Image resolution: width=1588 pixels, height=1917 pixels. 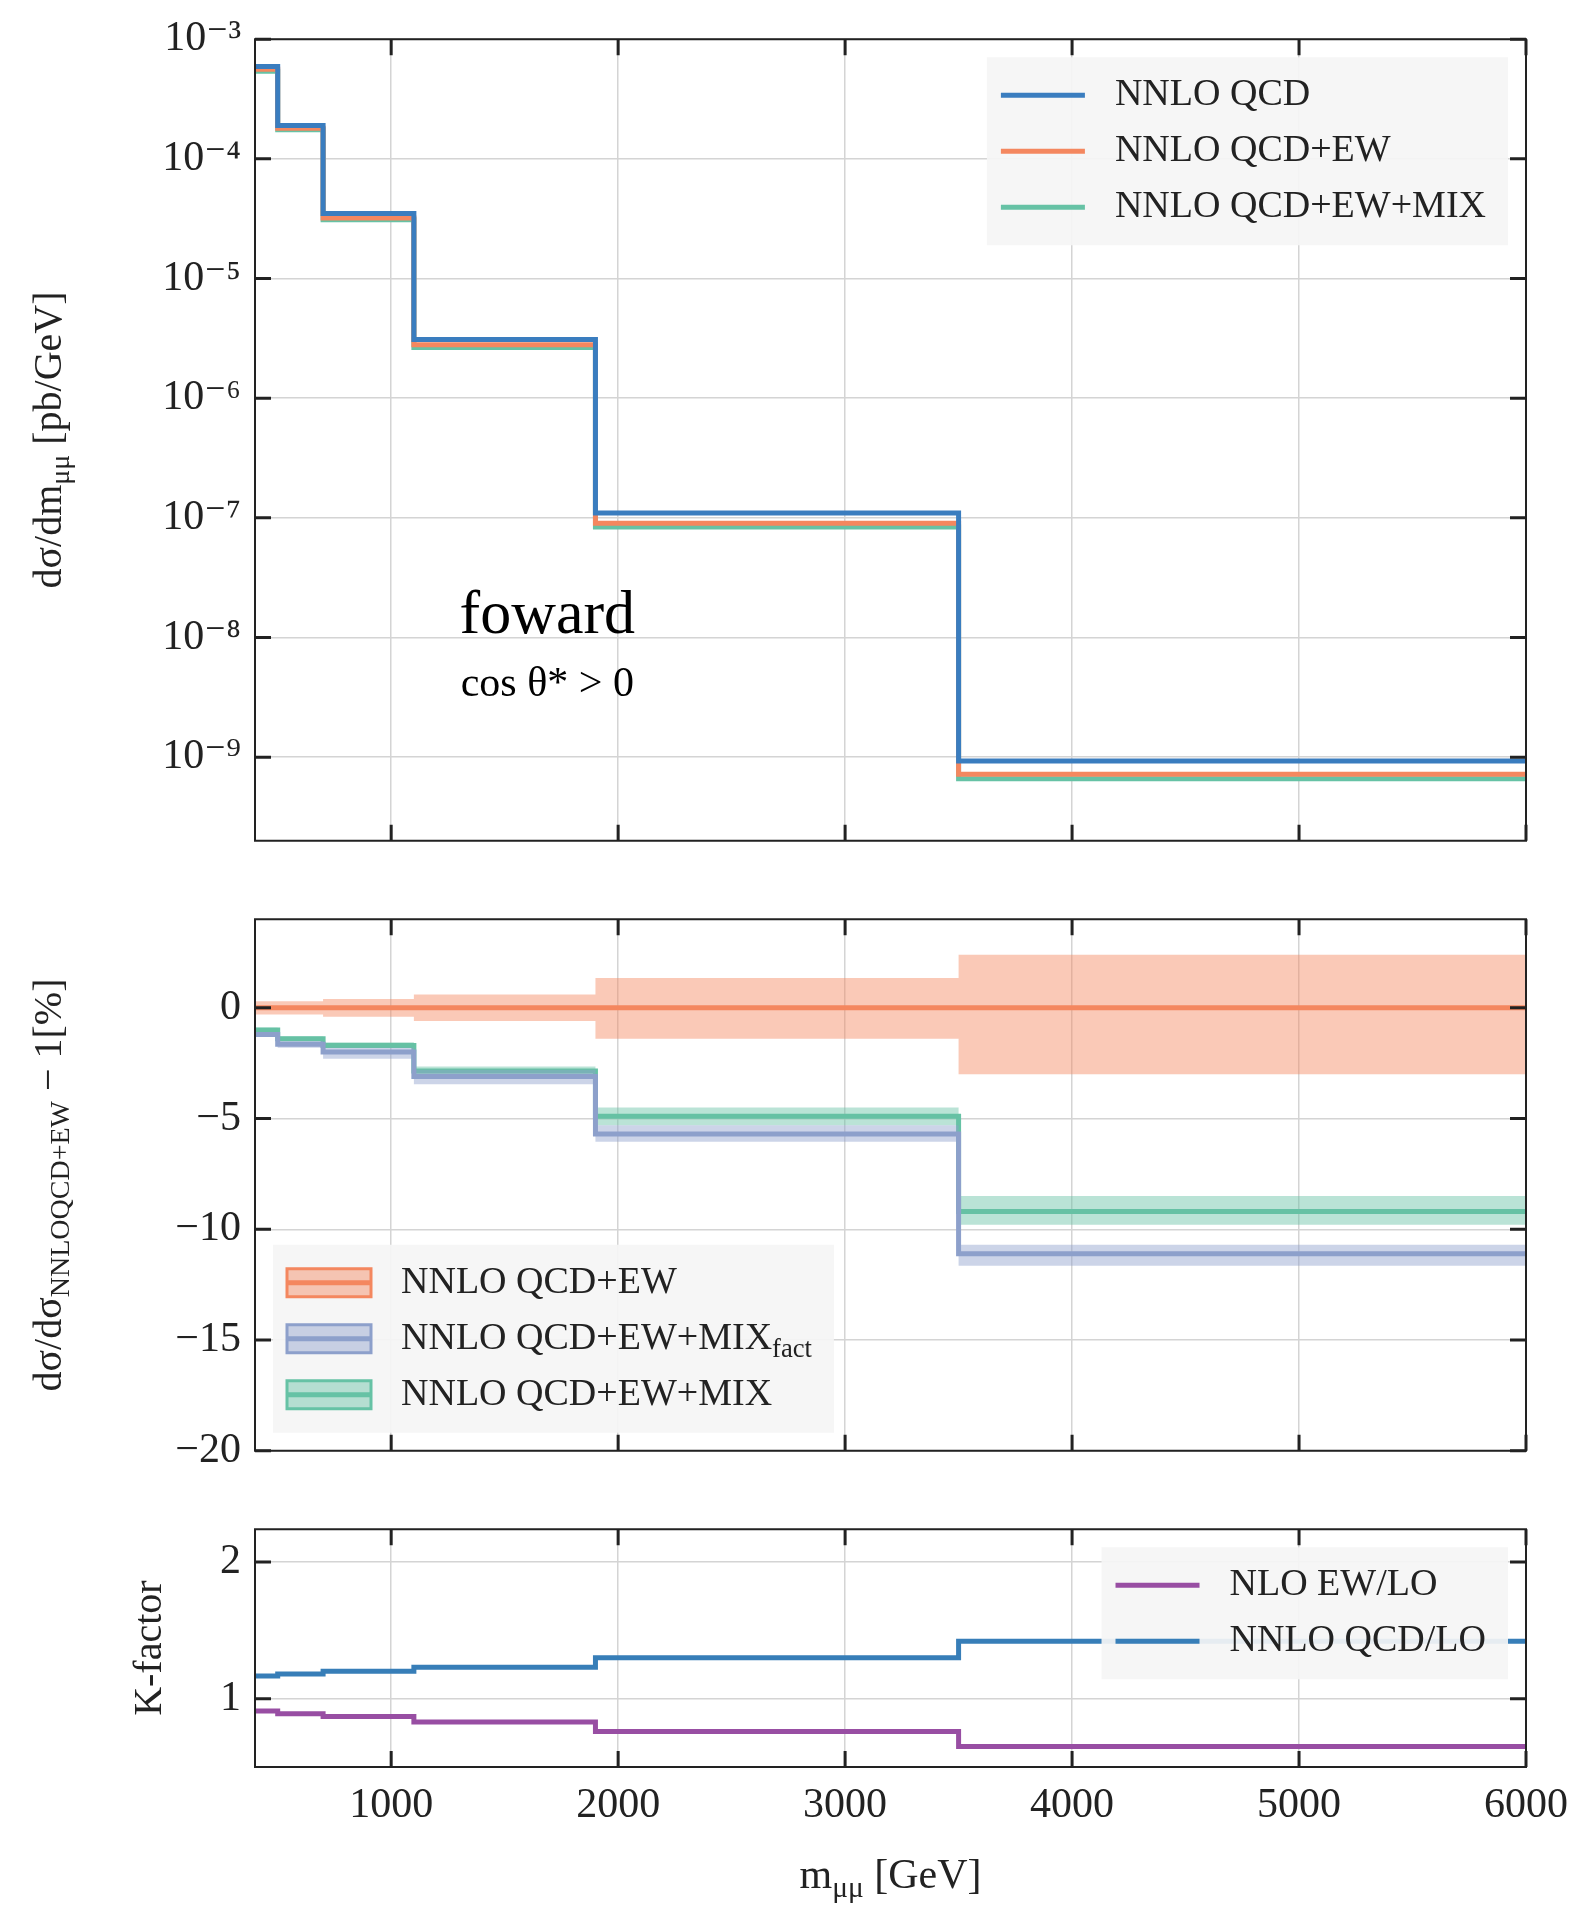 What do you see at coordinates (208, 1337) in the screenshot?
I see `y-tick-label: −15` at bounding box center [208, 1337].